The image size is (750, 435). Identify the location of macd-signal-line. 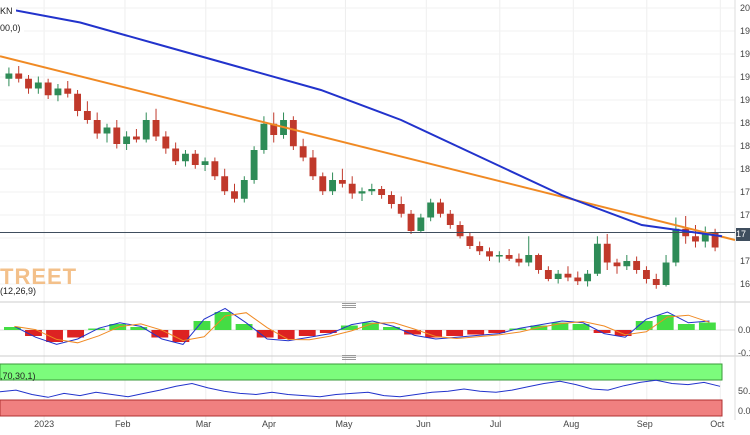
(362, 328).